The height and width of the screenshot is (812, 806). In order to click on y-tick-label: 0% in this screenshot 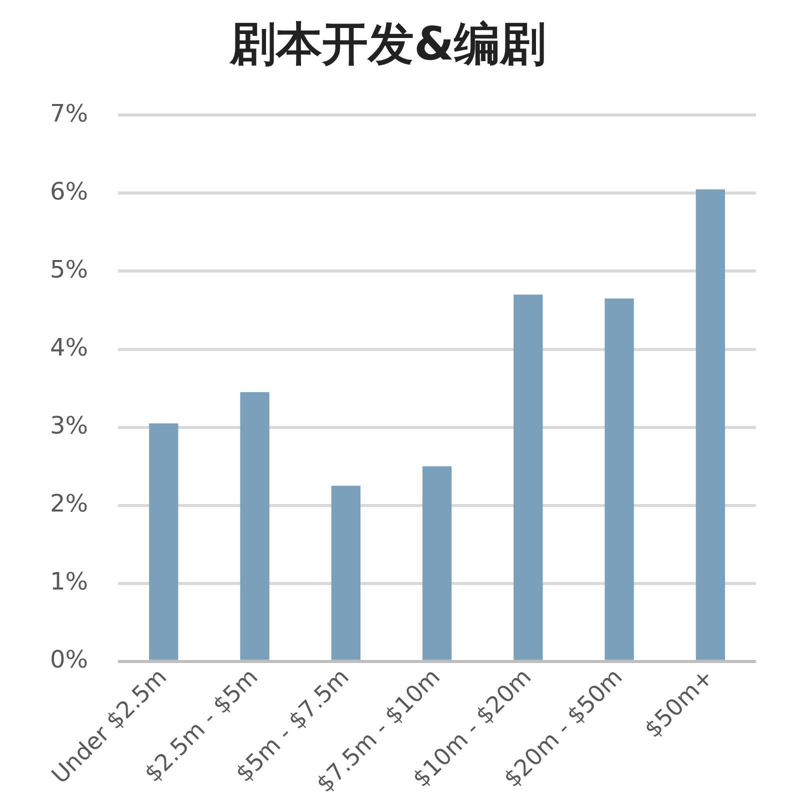, I will do `click(69, 660)`.